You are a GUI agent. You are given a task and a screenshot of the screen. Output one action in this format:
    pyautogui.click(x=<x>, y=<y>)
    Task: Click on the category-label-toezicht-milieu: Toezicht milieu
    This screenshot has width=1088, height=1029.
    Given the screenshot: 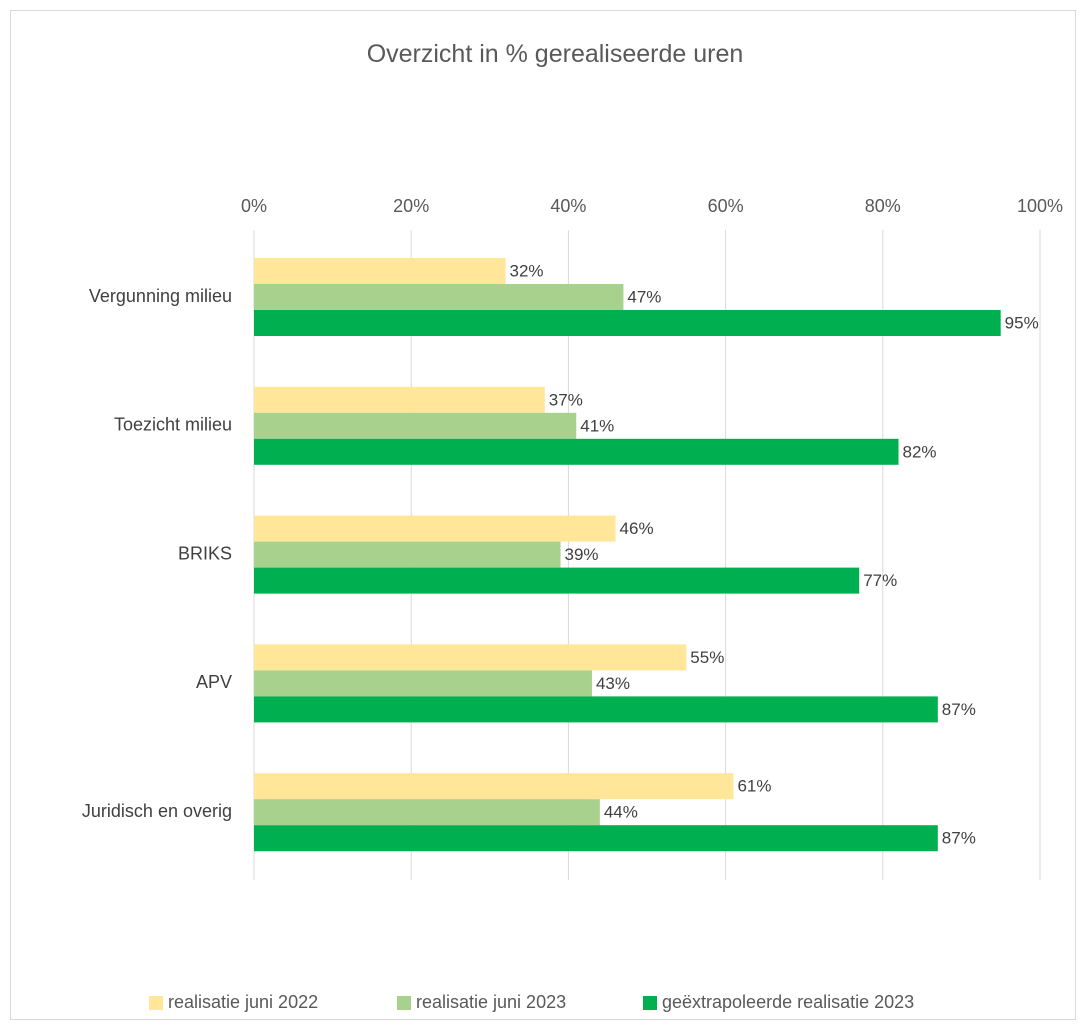 What is the action you would take?
    pyautogui.click(x=173, y=425)
    